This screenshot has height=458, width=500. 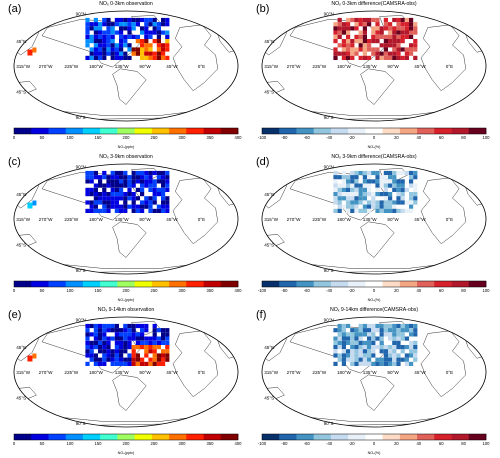 I want to click on colorbar-tick-label: 60, so click(x=441, y=443).